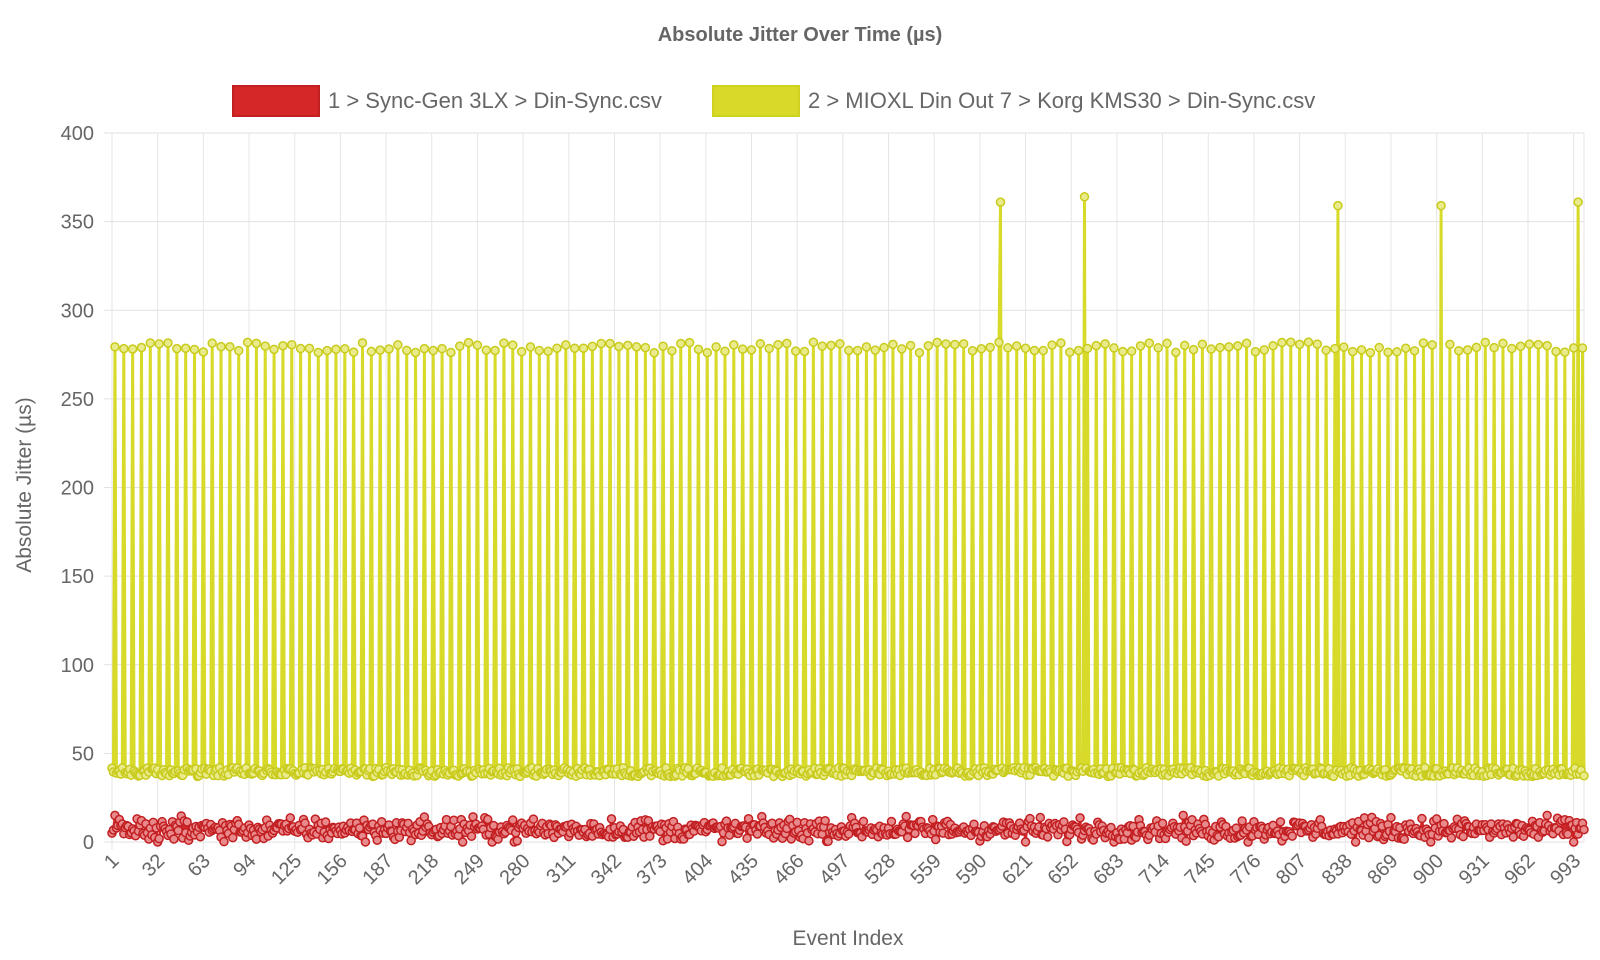 This screenshot has width=1600, height=960. Describe the element at coordinates (495, 100) in the screenshot. I see `legend-label-series-1: 1 > Sync-Gen 3LX > Din-Sync.csv` at that location.